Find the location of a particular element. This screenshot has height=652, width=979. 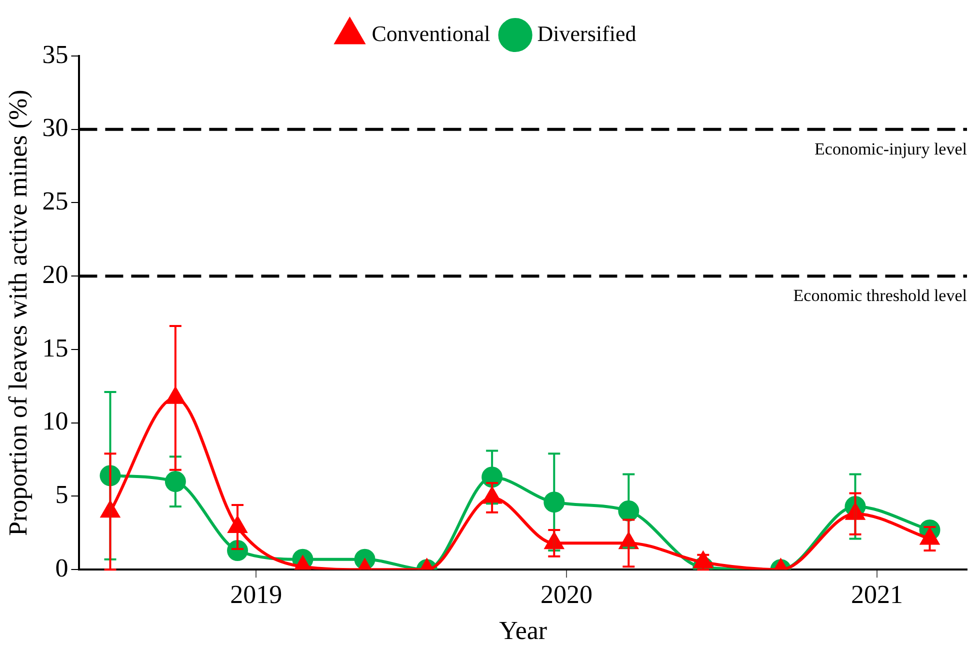

y-tick-label: 25 is located at coordinates (55, 201).